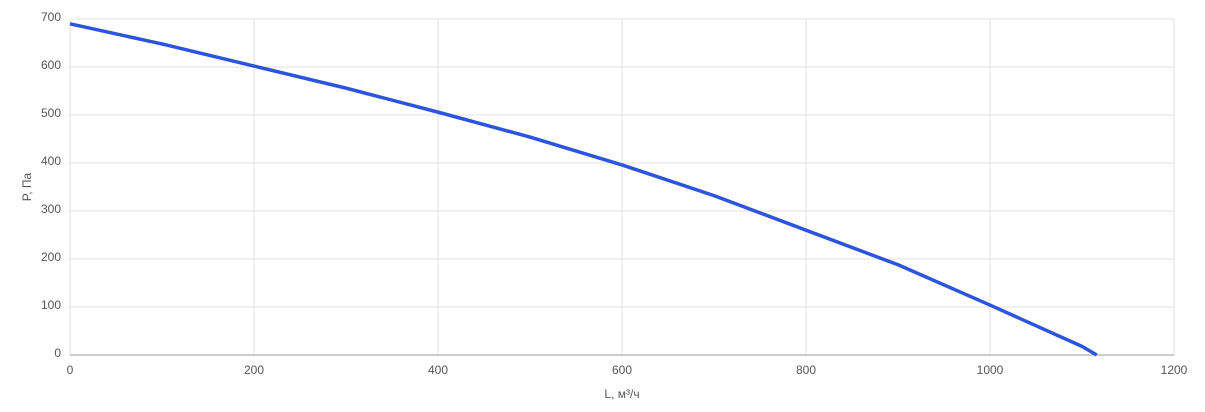  Describe the element at coordinates (70, 370) in the screenshot. I see `x-tick-label: 0` at that location.